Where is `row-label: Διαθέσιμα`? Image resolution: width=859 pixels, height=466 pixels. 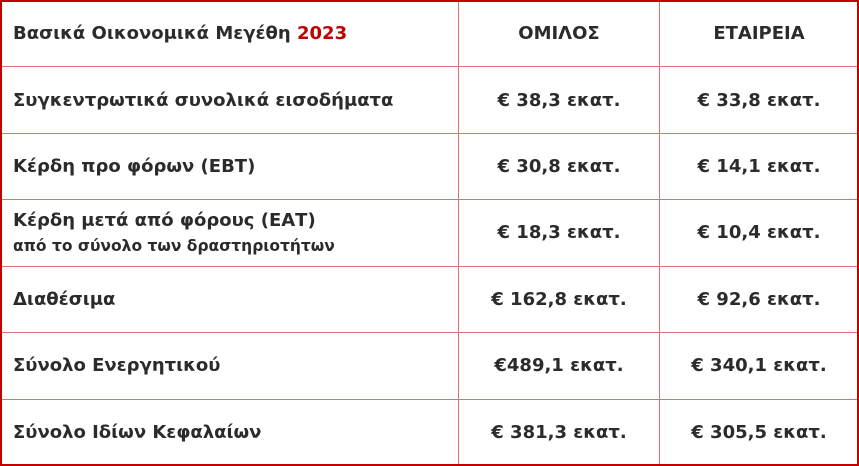
row-label: Διαθέσιμα is located at coordinates (229, 299).